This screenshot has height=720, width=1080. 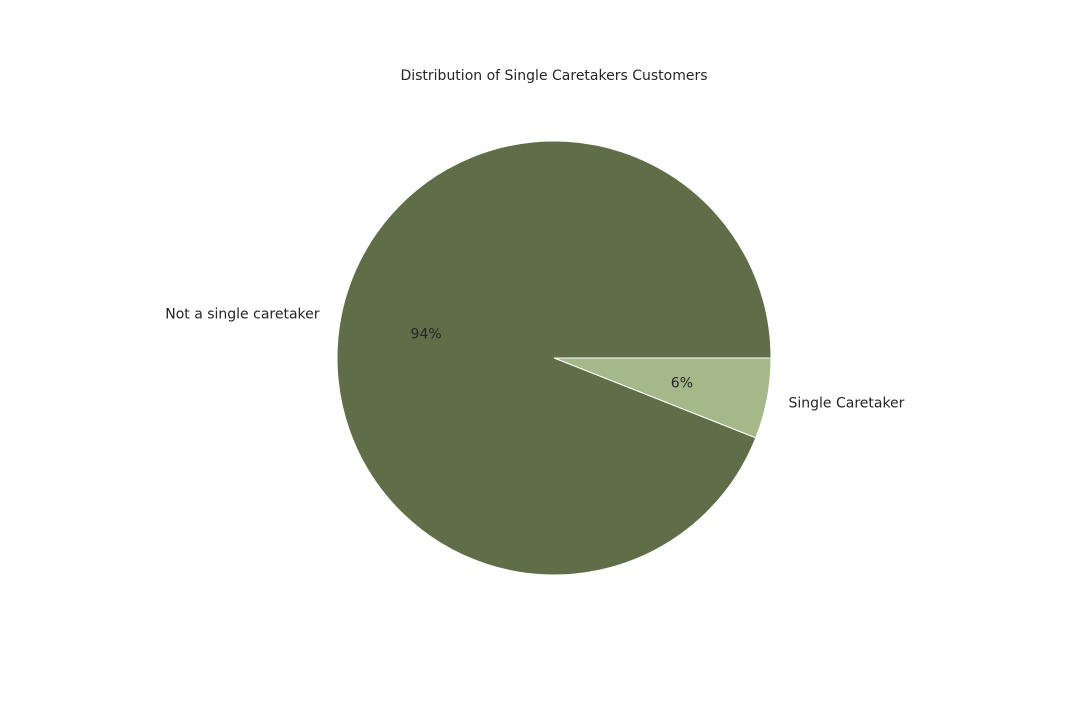 What do you see at coordinates (846, 404) in the screenshot?
I see `slice-category-label: Single Caretaker` at bounding box center [846, 404].